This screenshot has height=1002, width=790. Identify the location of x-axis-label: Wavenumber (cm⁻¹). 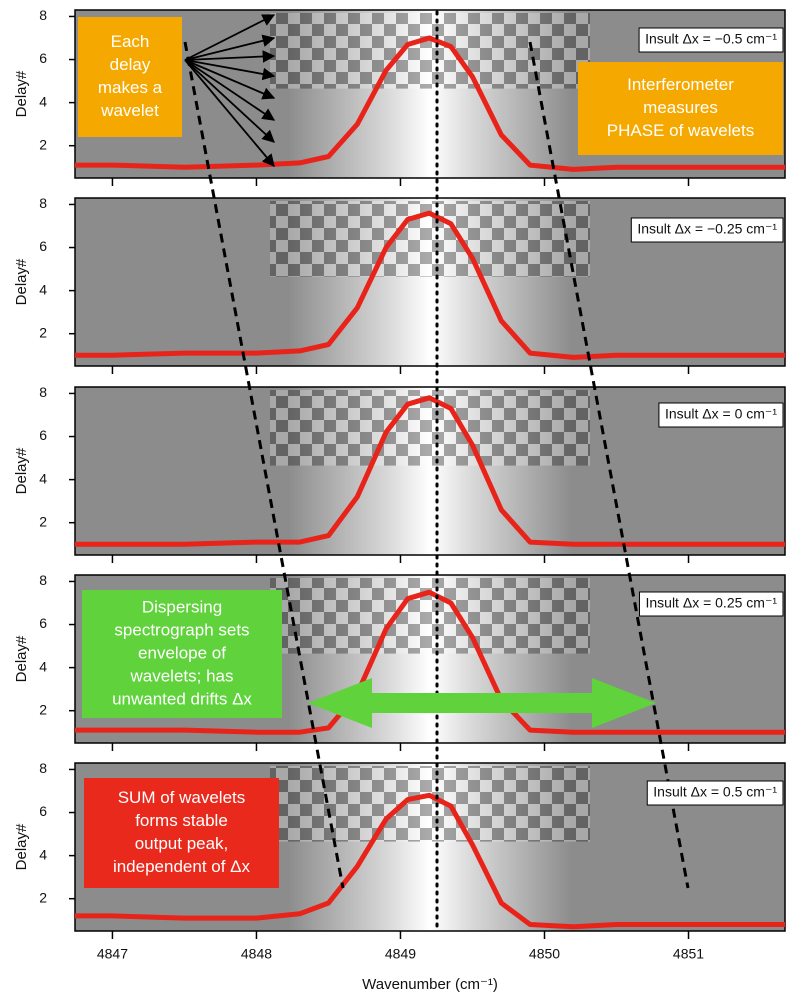
(430, 984).